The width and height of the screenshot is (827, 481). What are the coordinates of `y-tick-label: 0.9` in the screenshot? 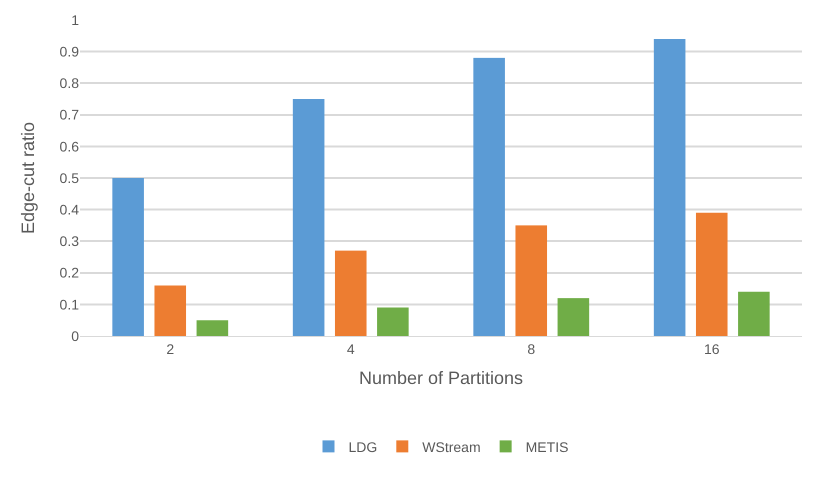 It's located at (70, 52).